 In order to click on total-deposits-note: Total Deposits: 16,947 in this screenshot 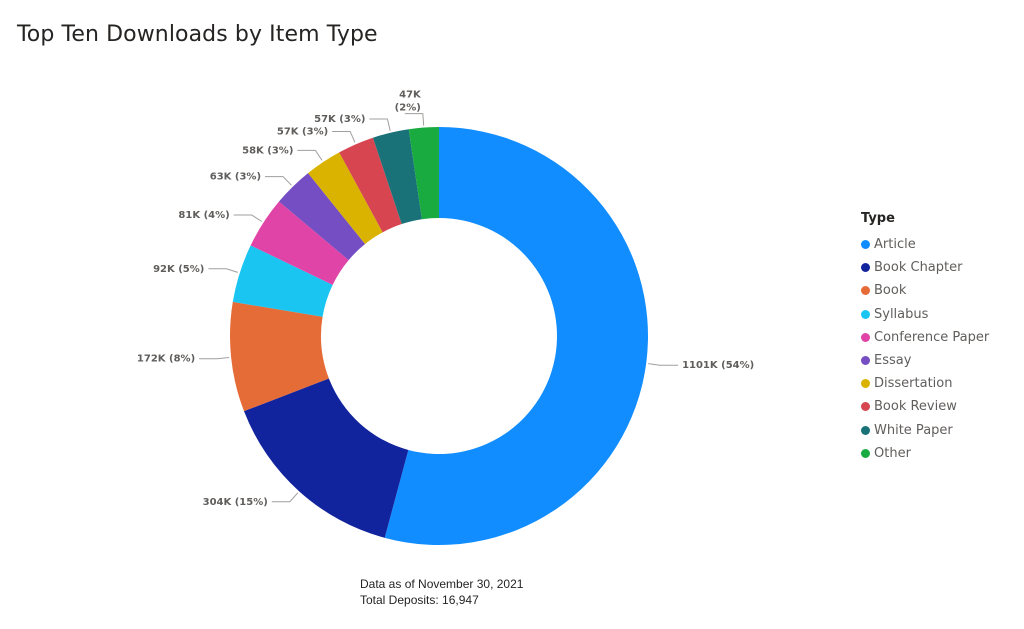, I will do `click(419, 600)`.